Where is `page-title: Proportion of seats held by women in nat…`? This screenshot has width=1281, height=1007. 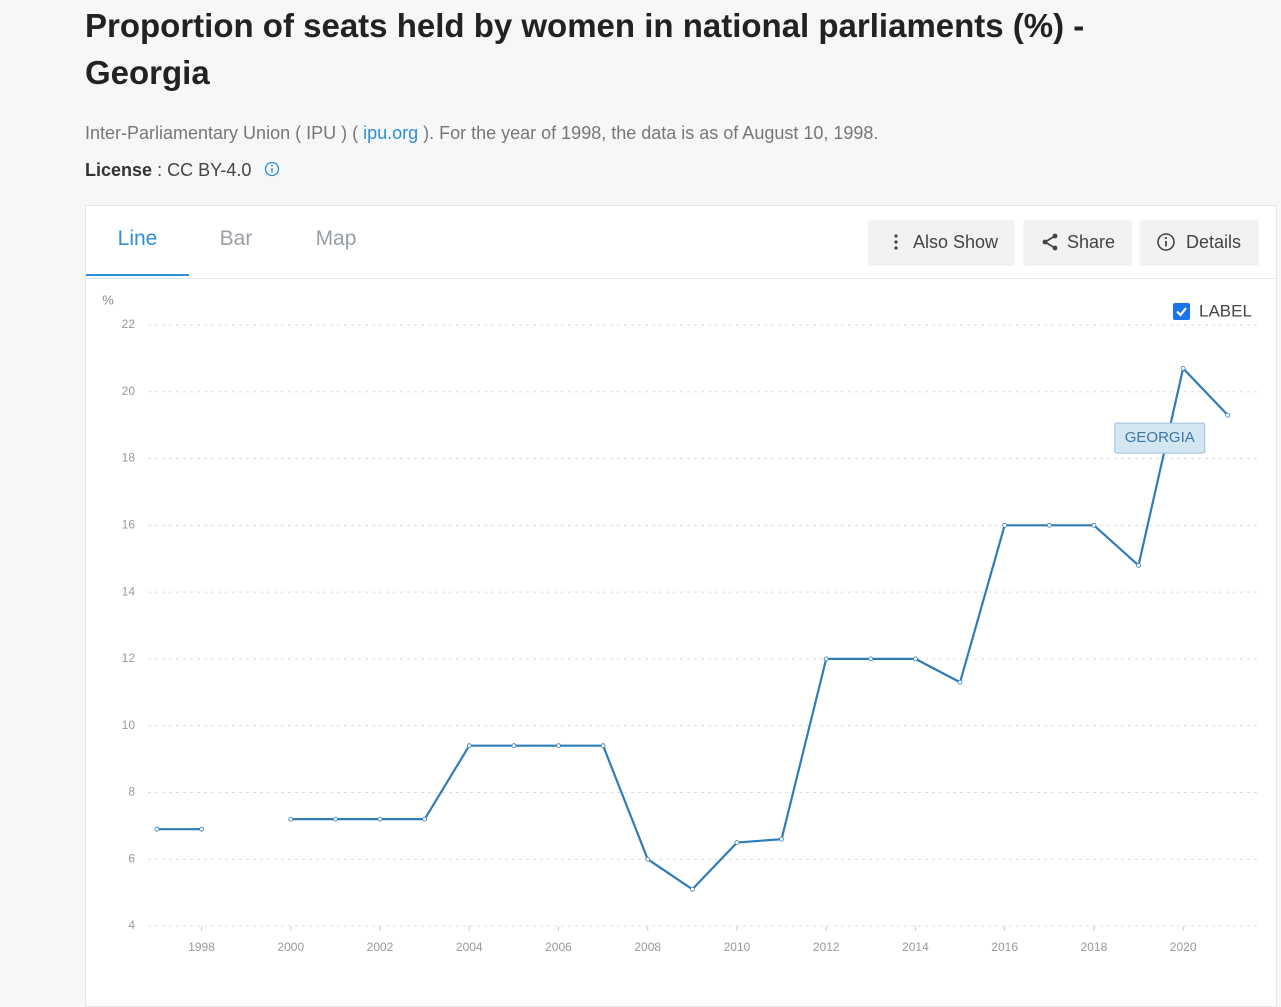
page-title: Proportion of seats held by women in nat… is located at coordinates (585, 49).